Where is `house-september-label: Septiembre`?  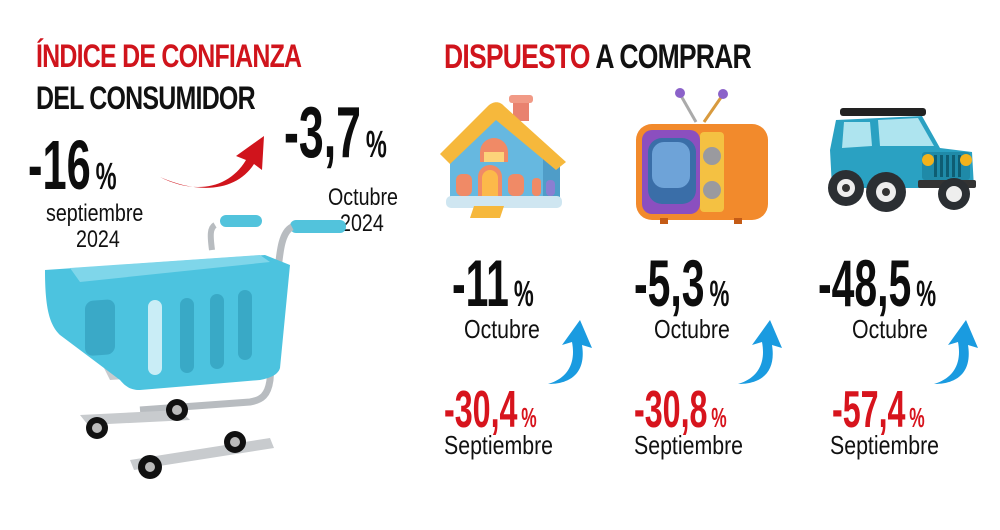
house-september-label: Septiembre is located at coordinates (499, 445).